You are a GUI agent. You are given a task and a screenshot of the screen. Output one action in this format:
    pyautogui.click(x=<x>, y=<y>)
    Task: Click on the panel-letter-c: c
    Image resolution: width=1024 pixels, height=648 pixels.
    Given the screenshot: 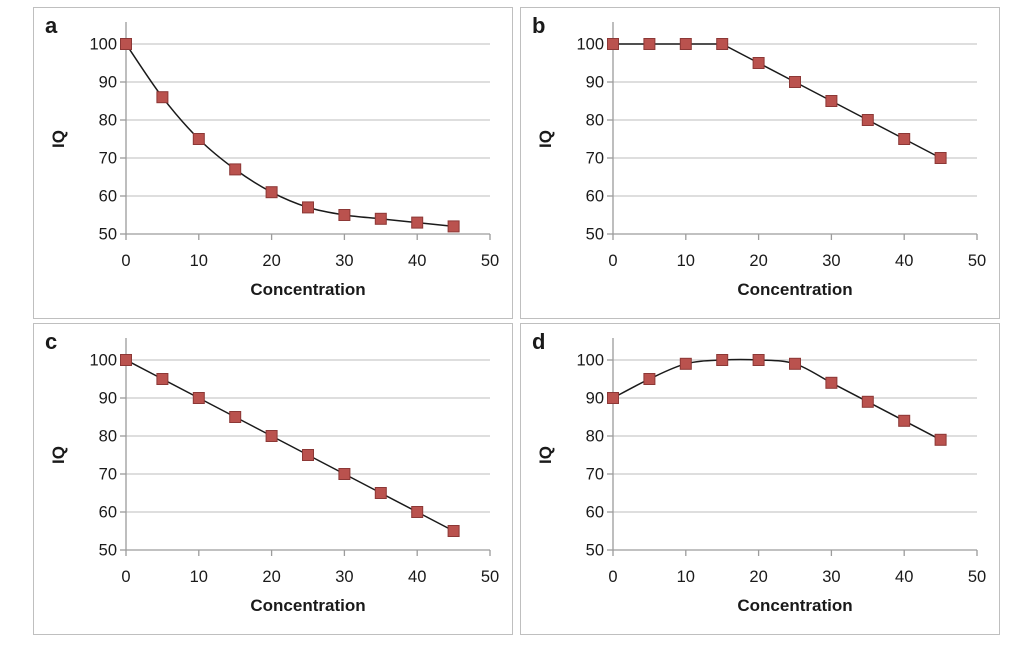 What is the action you would take?
    pyautogui.click(x=51, y=341)
    